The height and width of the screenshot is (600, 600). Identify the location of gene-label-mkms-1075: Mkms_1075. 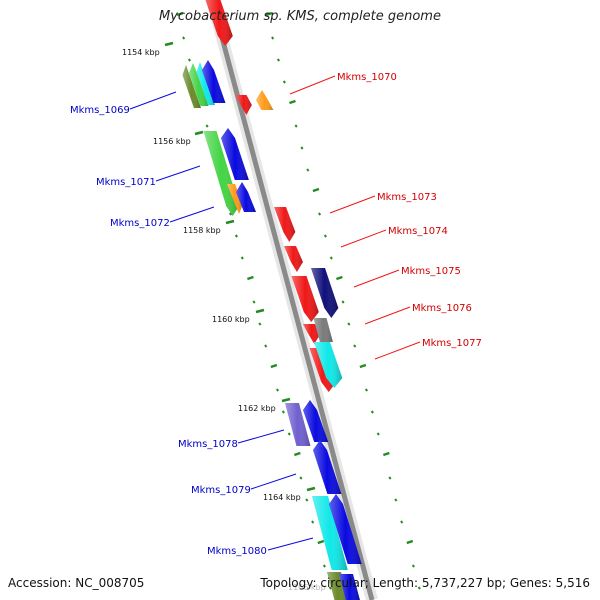
(431, 271).